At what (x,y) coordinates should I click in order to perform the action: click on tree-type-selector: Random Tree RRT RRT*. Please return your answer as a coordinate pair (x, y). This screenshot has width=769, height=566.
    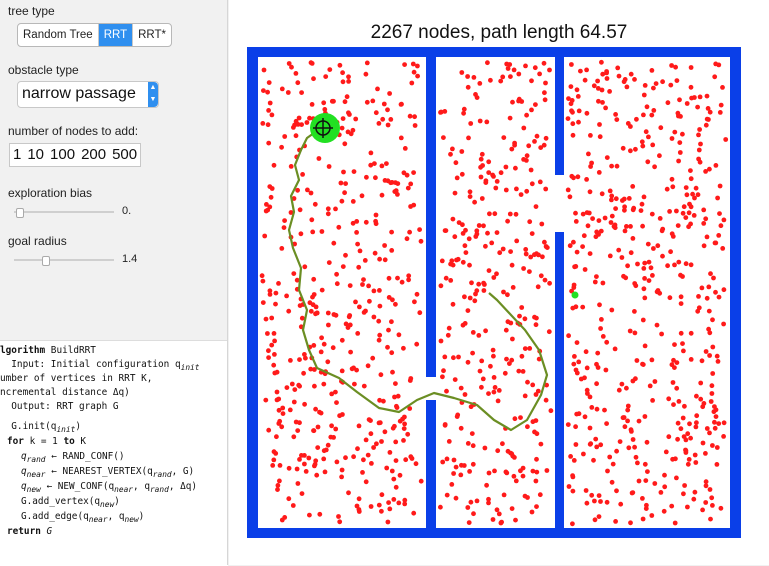
    Looking at the image, I should click on (95, 35).